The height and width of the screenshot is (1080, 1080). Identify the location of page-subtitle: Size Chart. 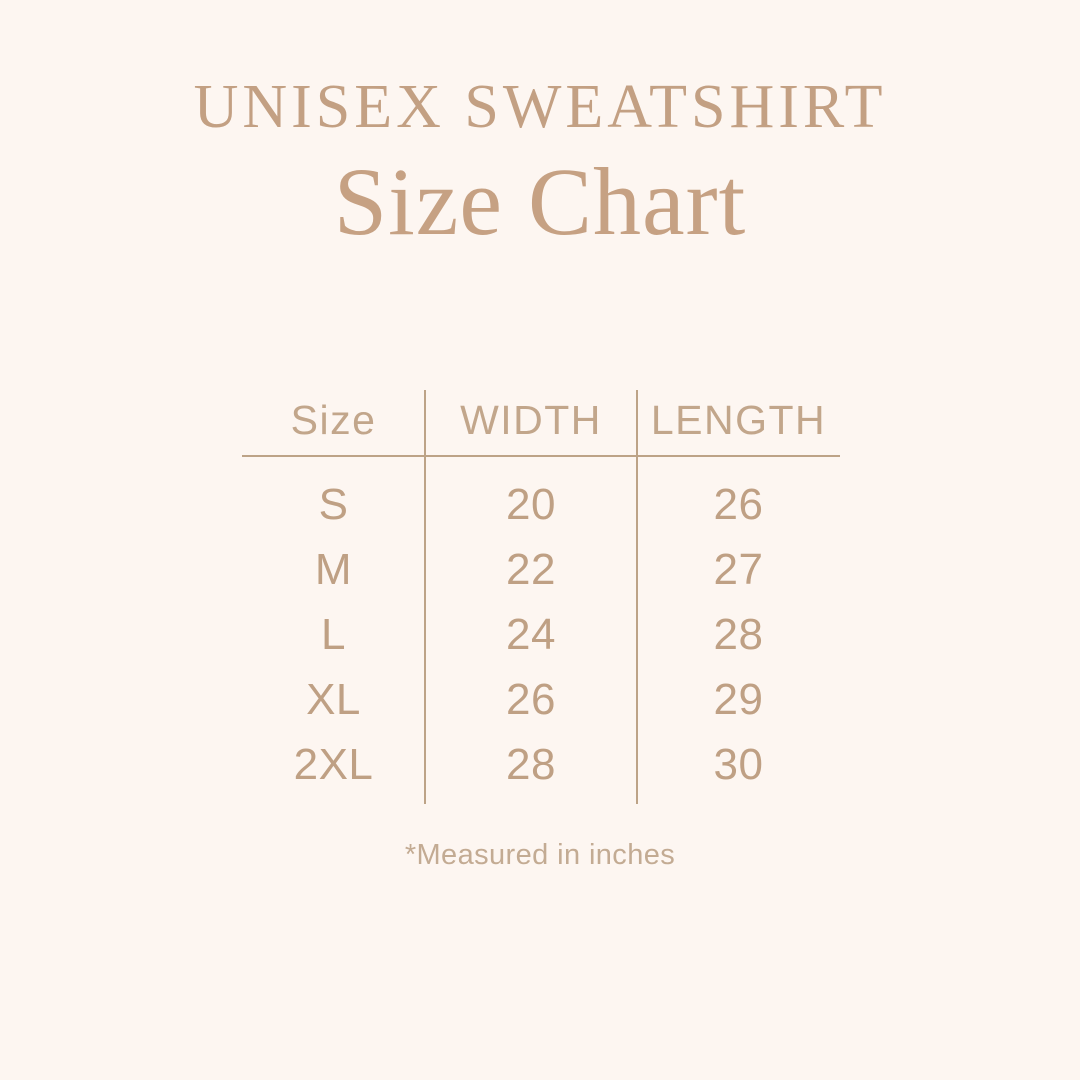
(540, 201).